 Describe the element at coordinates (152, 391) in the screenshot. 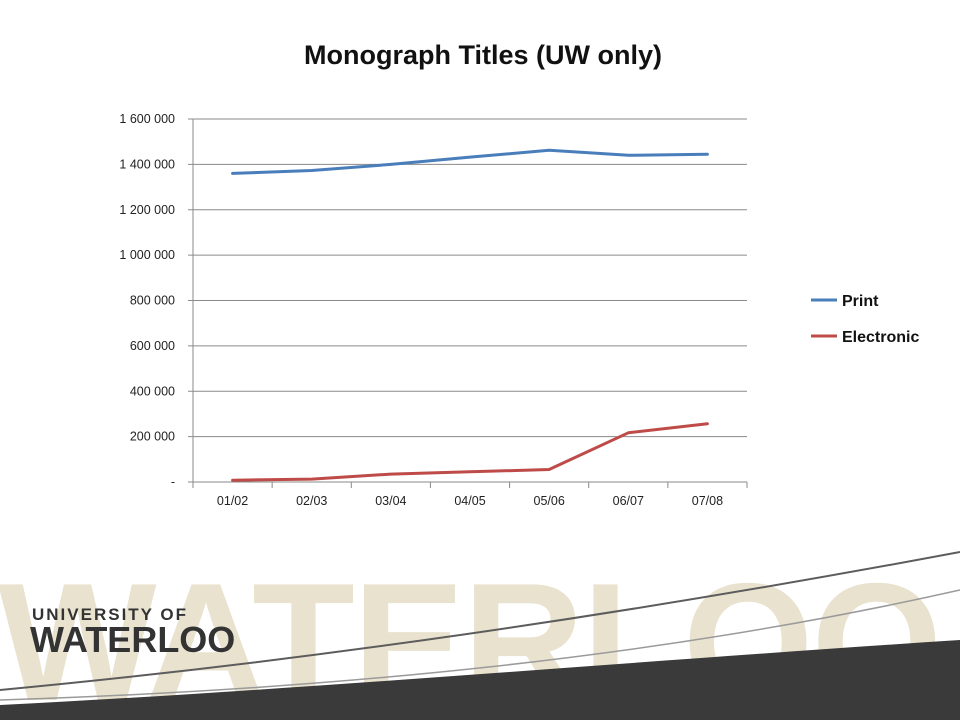

I see `y-tick-label: 400 000` at that location.